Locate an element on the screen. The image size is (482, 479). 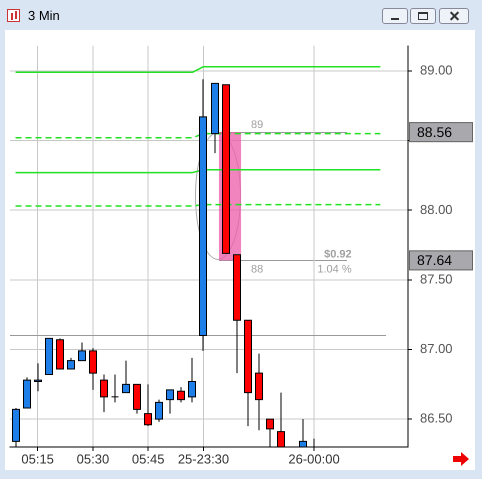
x-tick-label: 26-00:00 is located at coordinates (314, 458).